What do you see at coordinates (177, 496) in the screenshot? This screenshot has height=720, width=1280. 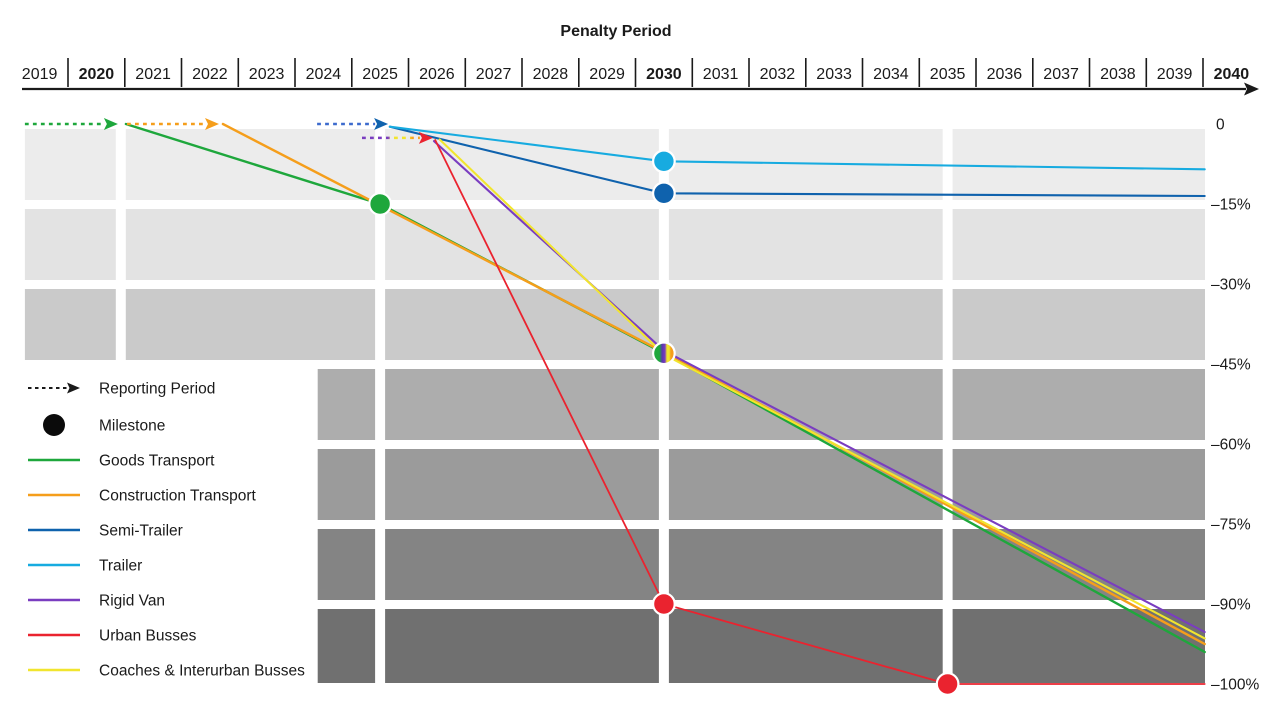 I see `legend-item-label: Construction Transport` at bounding box center [177, 496].